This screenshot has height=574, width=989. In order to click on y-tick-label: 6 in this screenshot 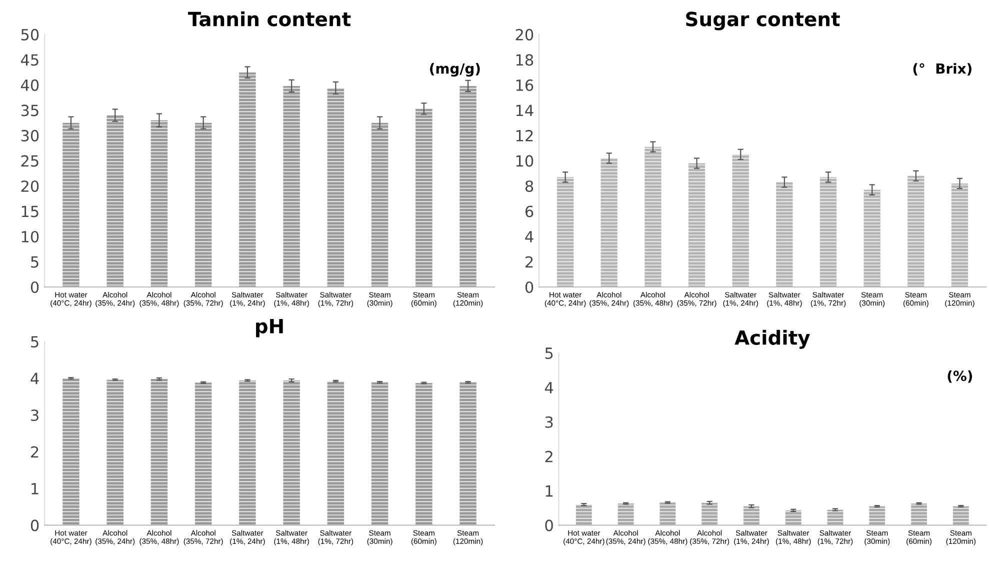, I will do `click(529, 212)`.